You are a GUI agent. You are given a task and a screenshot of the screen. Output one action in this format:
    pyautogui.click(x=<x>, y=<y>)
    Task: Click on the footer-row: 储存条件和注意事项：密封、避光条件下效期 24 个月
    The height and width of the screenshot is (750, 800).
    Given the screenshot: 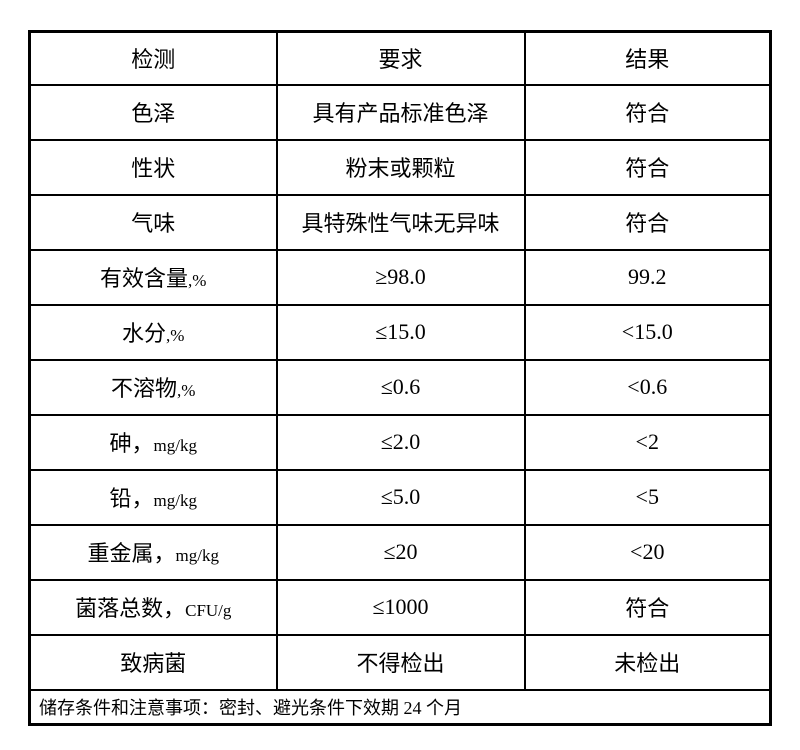 What is the action you would take?
    pyautogui.click(x=400, y=706)
    